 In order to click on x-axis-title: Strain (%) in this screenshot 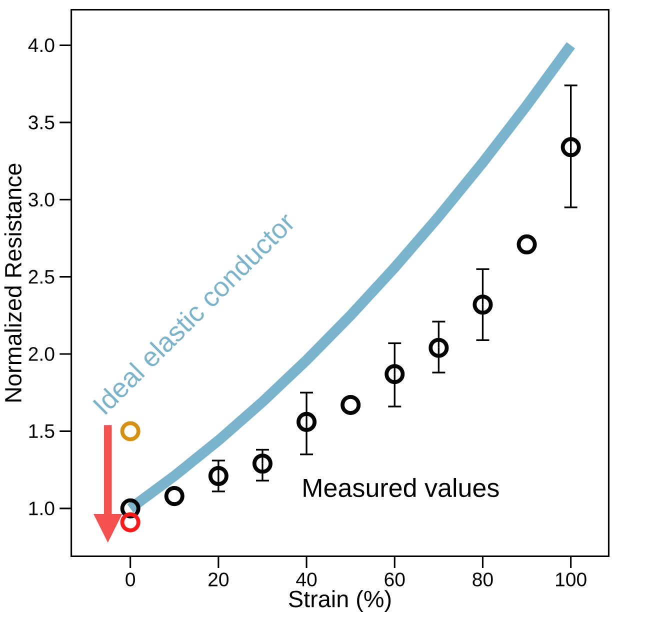, I will do `click(340, 601)`.